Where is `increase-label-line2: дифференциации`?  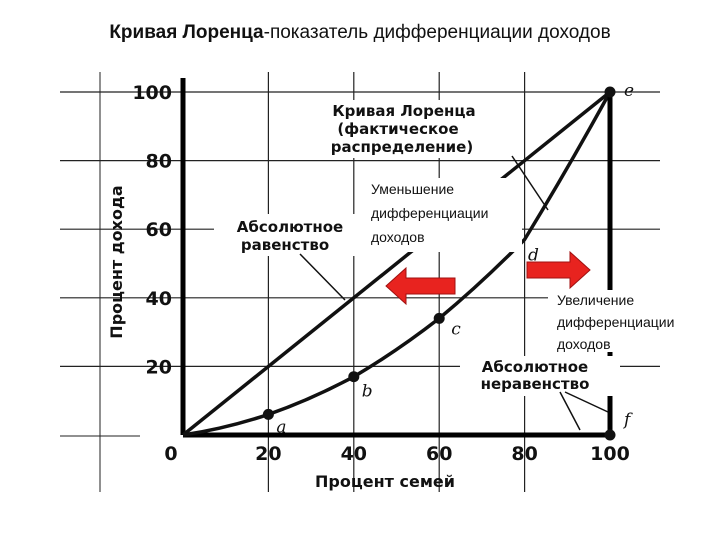
increase-label-line2: дифференциации is located at coordinates (615, 322).